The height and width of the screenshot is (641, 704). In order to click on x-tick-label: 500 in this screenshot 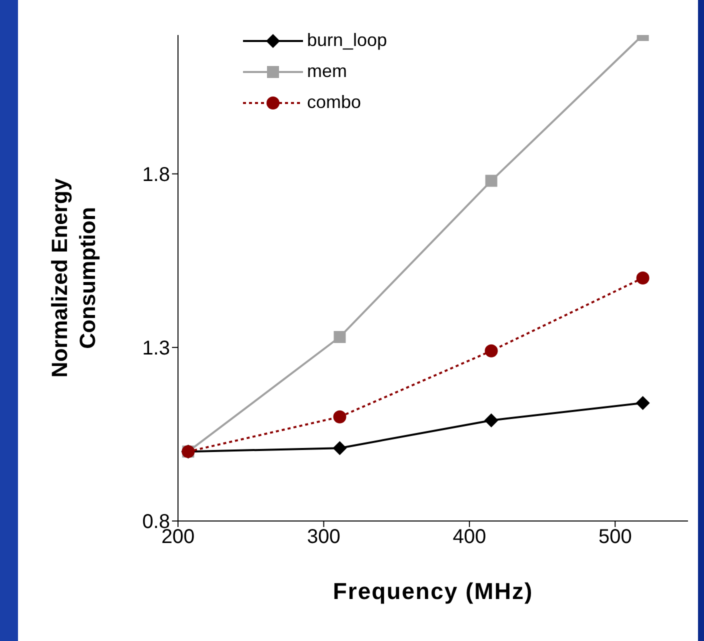, I will do `click(615, 537)`.